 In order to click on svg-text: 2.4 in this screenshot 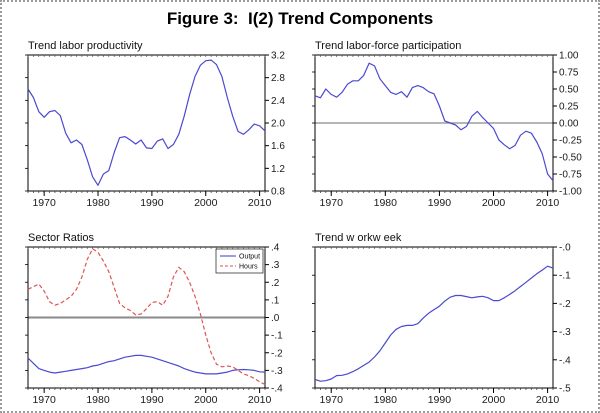, I will do `click(278, 101)`.